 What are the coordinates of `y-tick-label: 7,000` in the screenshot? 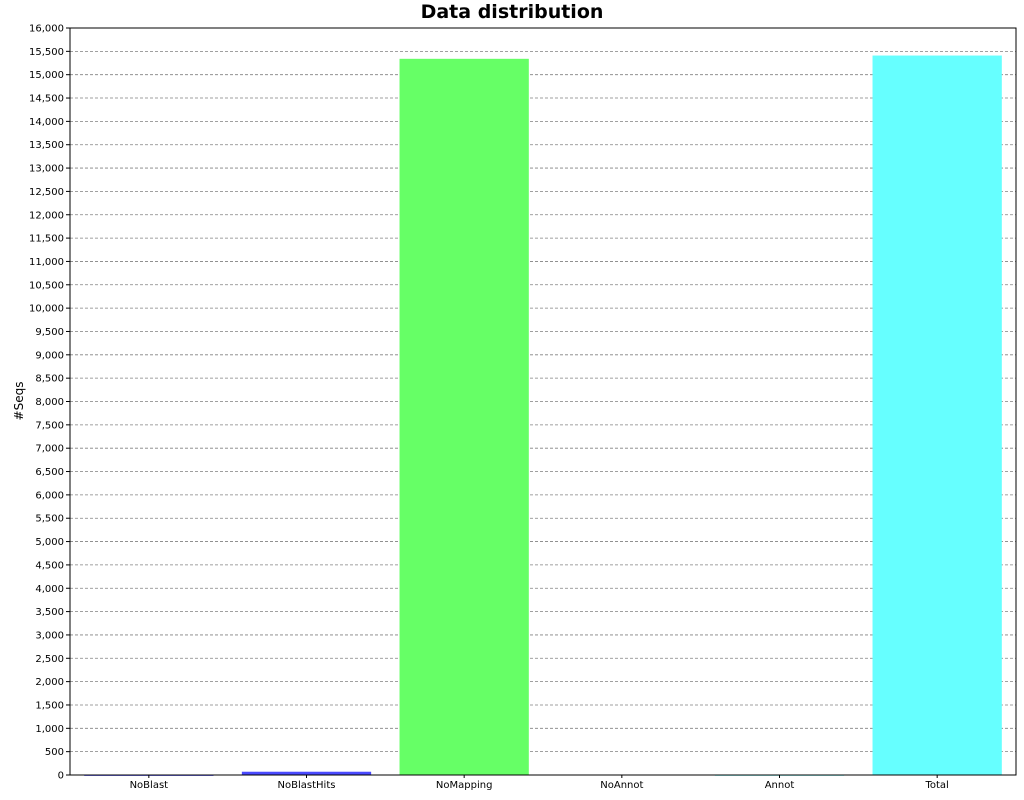 It's located at (49, 449).